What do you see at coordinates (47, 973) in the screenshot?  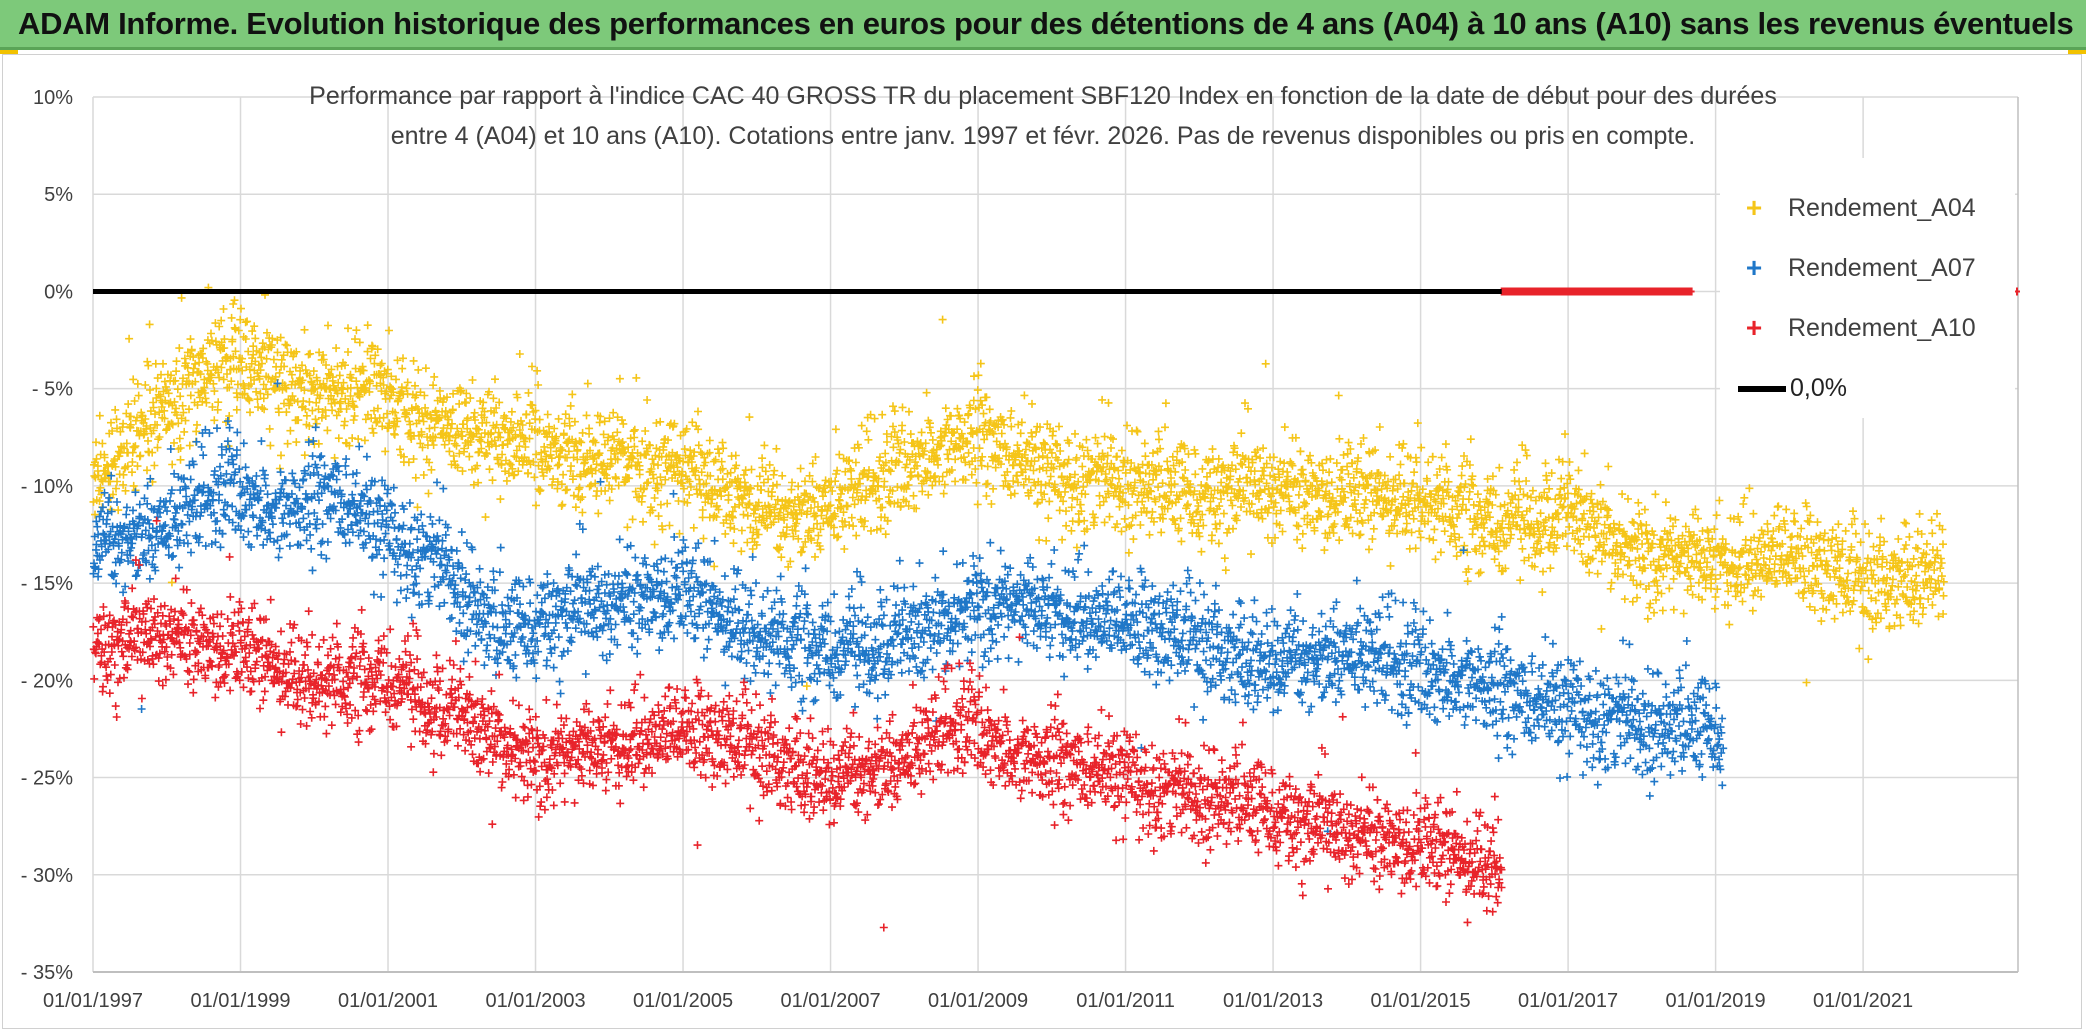 I see `y-tick-label: - 35%` at bounding box center [47, 973].